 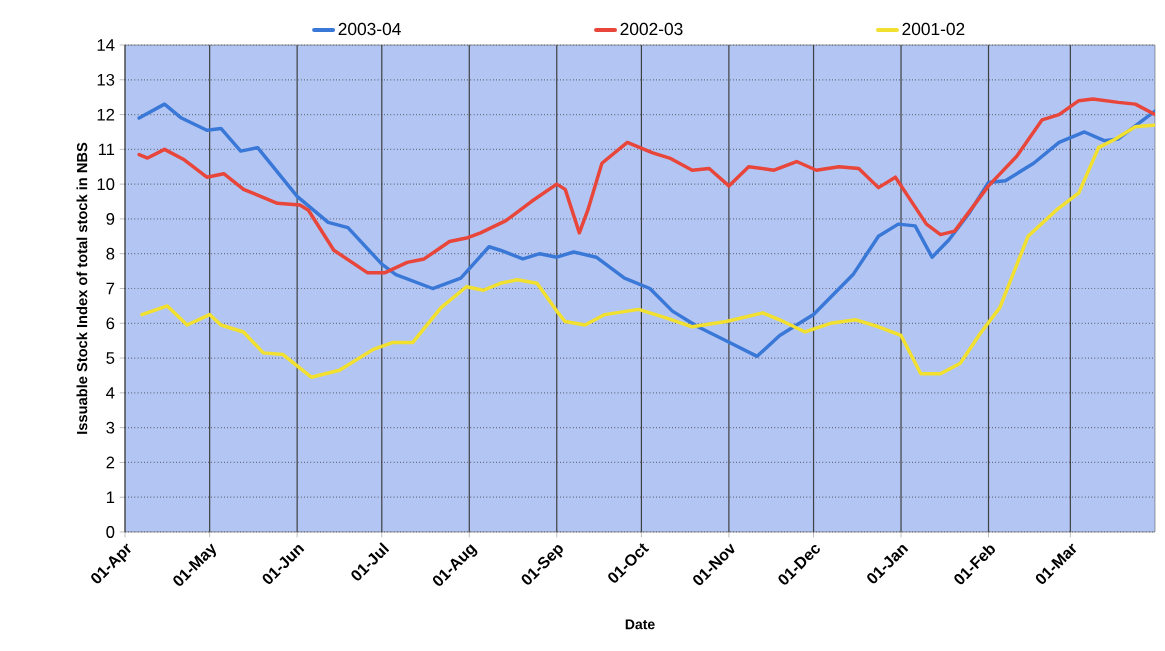 What do you see at coordinates (110, 253) in the screenshot?
I see `y-tick-label: 8` at bounding box center [110, 253].